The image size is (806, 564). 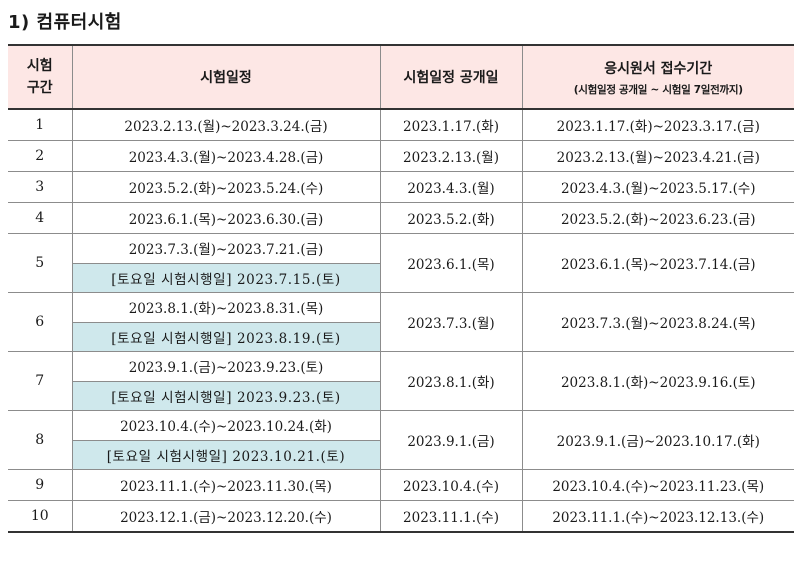 I want to click on cell-schedule-open-date: 2023.9.1.(금), so click(x=451, y=440).